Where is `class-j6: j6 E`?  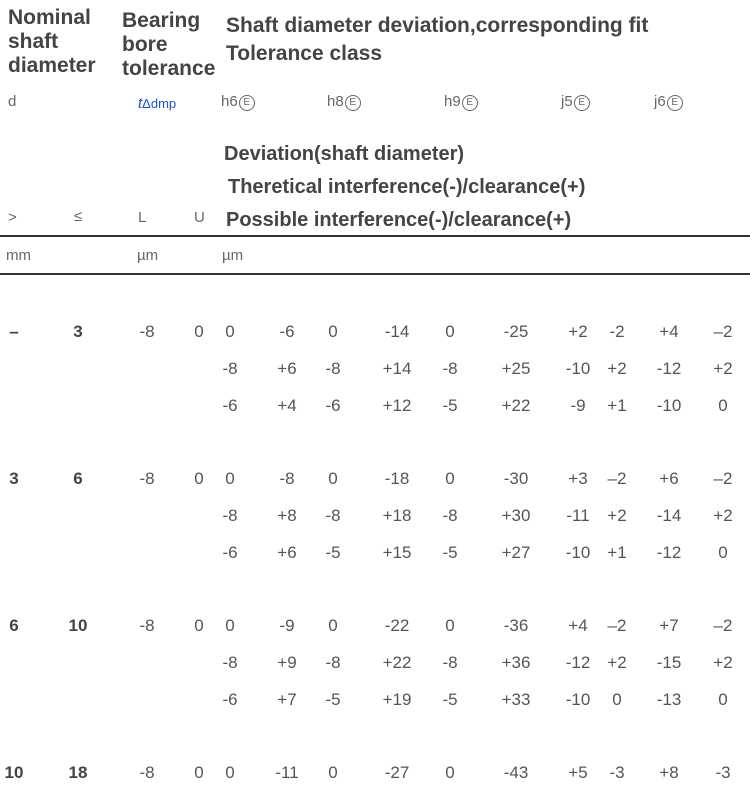 class-j6: j6 E is located at coordinates (668, 102).